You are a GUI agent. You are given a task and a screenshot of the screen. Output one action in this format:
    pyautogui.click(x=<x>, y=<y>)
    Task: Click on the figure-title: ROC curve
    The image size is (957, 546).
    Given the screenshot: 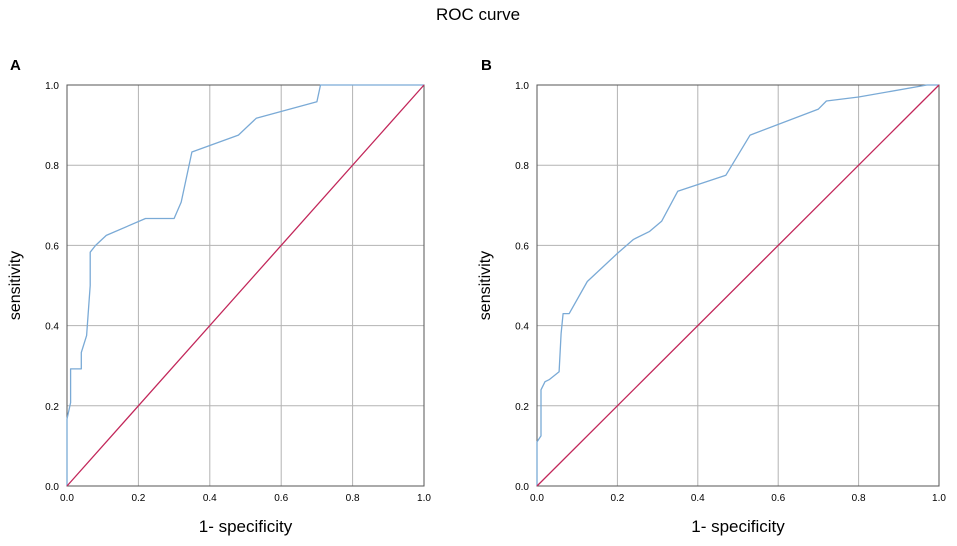 What is the action you would take?
    pyautogui.click(x=478, y=14)
    